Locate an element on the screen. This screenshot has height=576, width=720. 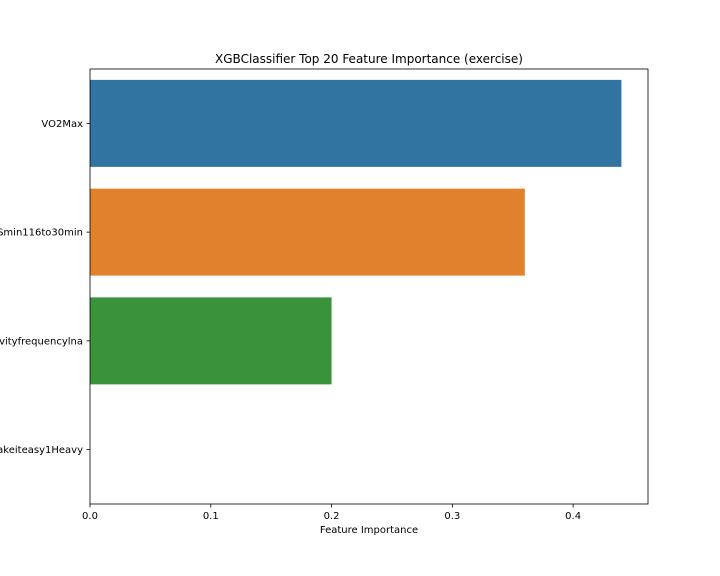
x-tick-label: 0.4 is located at coordinates (573, 516).